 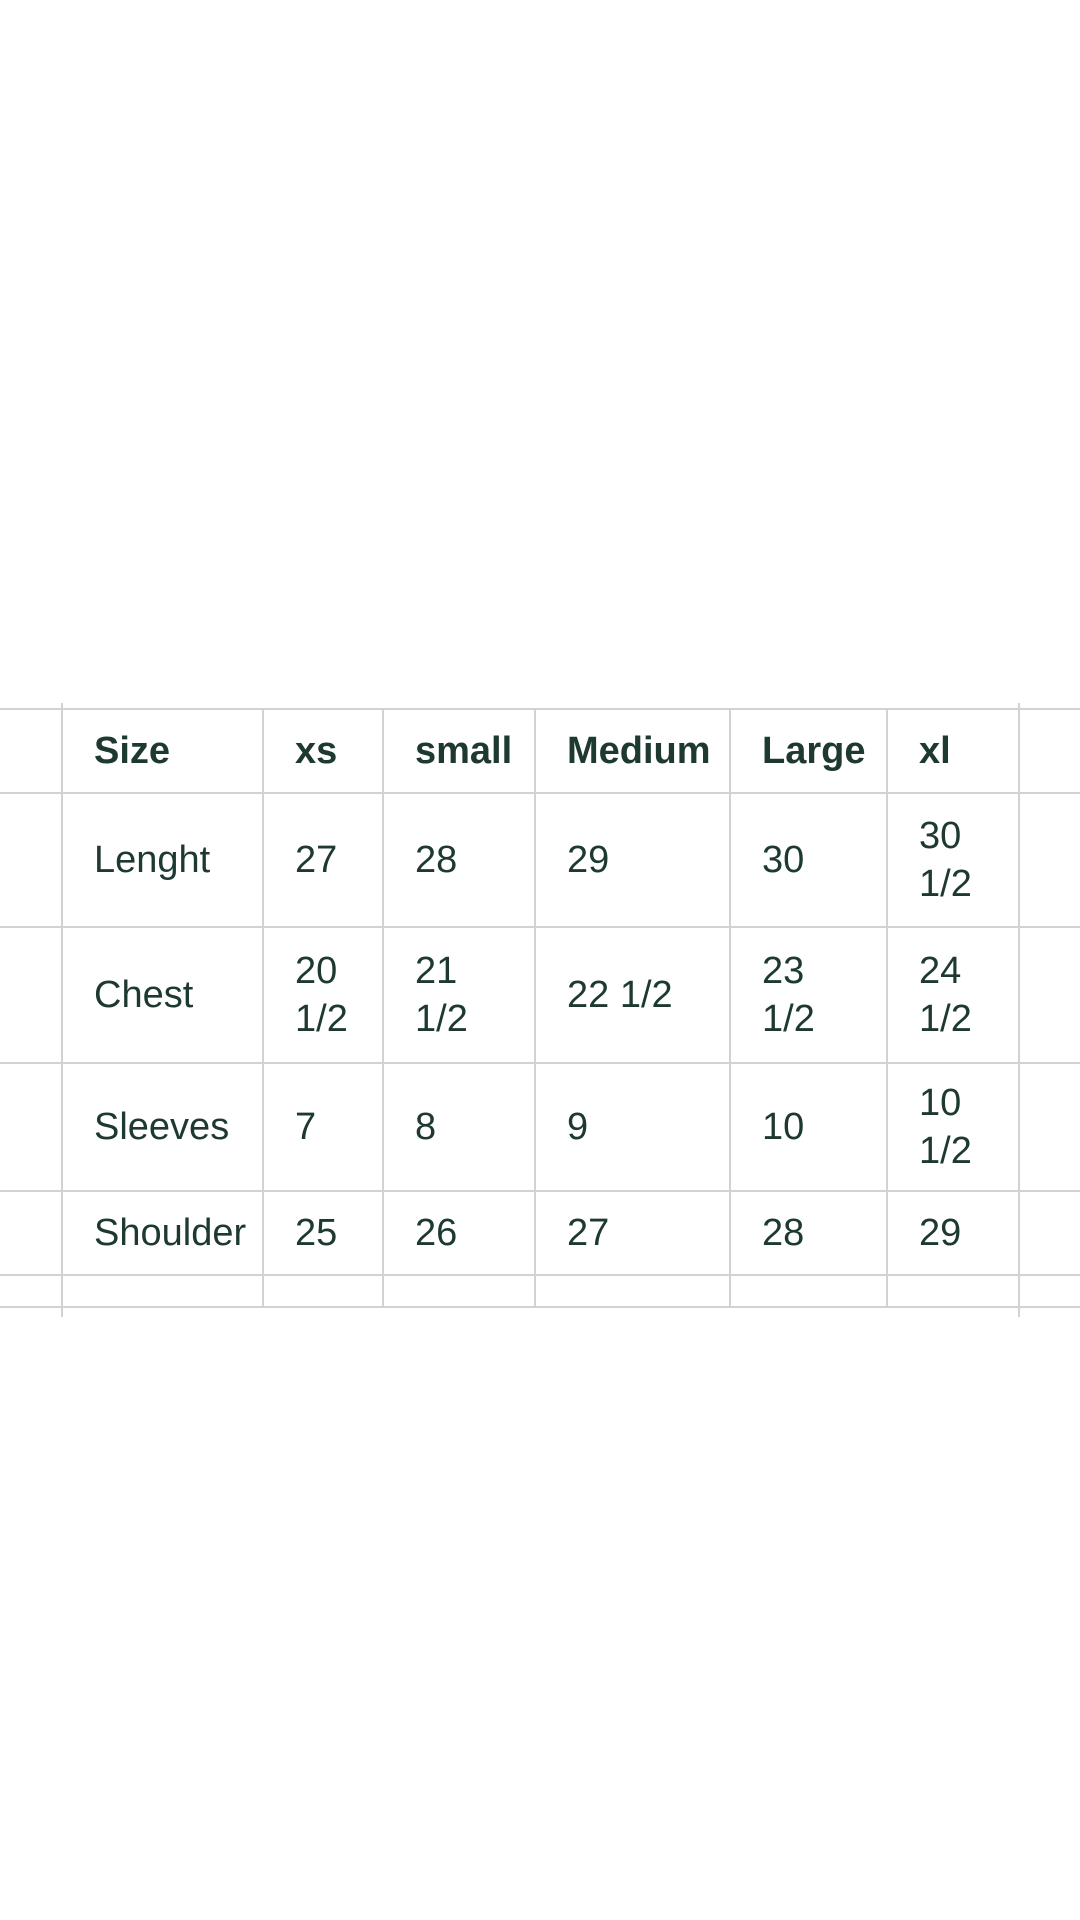 What do you see at coordinates (808, 1127) in the screenshot?
I see `cell-sleeves-large: 10` at bounding box center [808, 1127].